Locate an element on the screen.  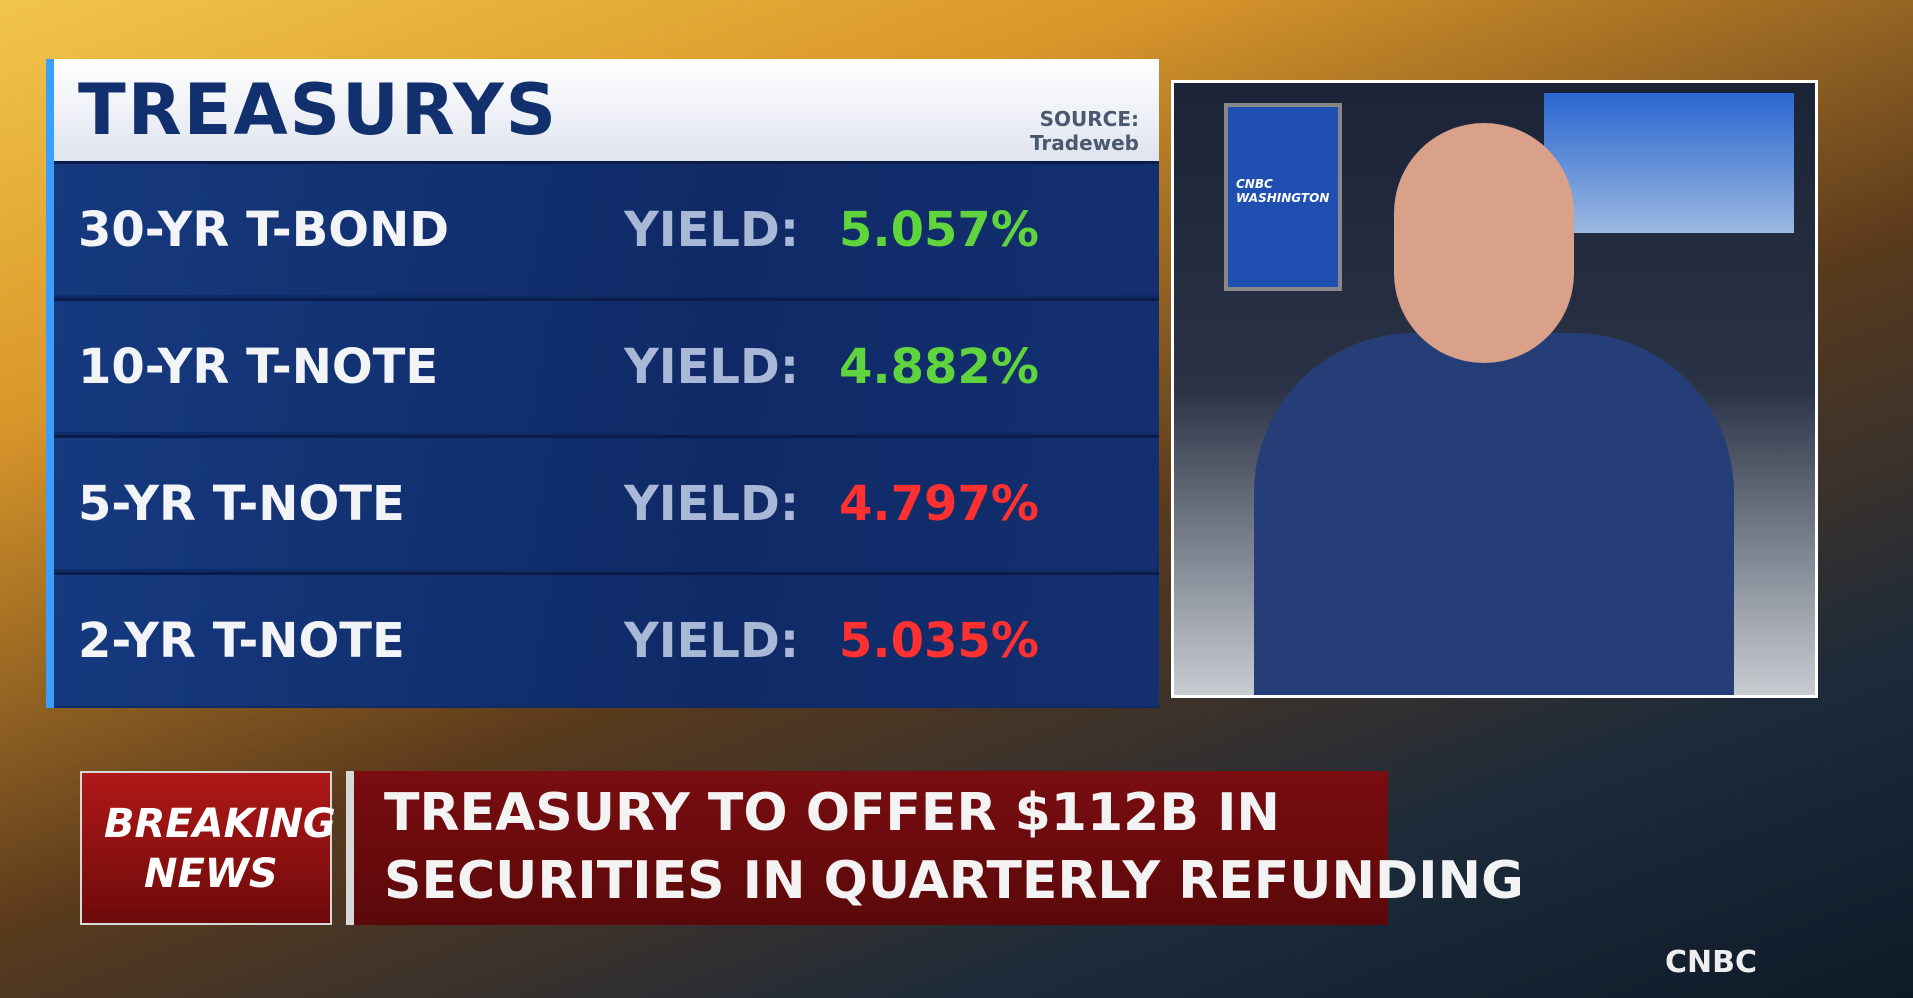
tag-line: NEWS is located at coordinates (211, 874).